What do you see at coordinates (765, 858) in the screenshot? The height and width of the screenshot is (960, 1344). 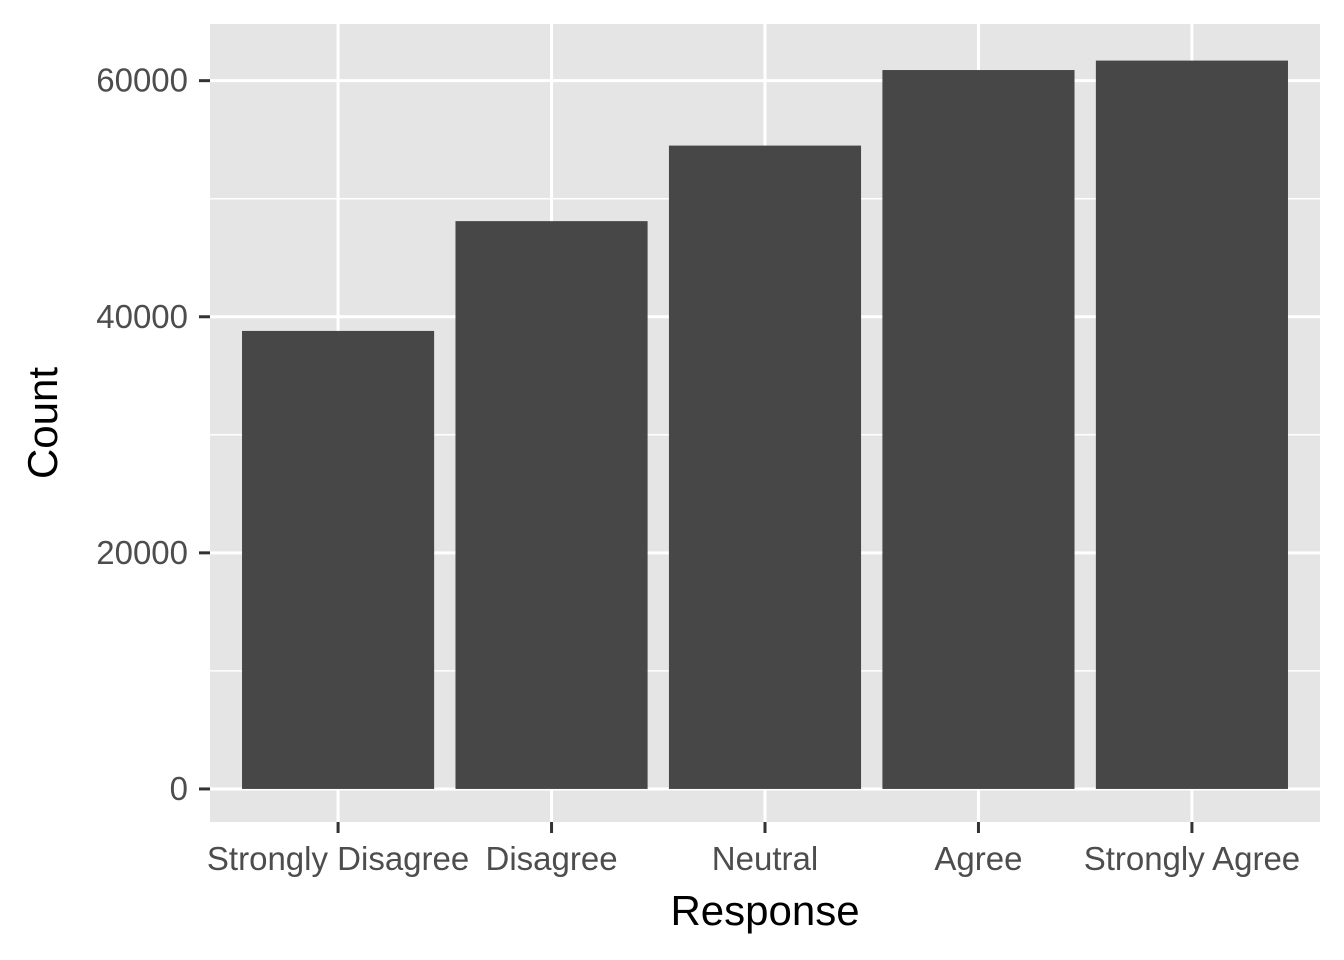 I see `x-tick-label: Neutral` at bounding box center [765, 858].